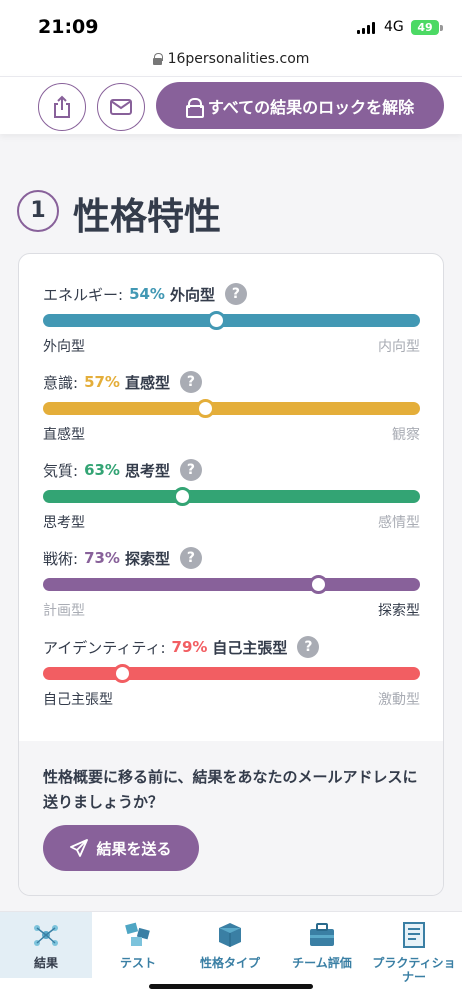 This screenshot has height=1000, width=462. Describe the element at coordinates (322, 963) in the screenshot. I see `nav-team-assessment-label: チーム評価` at that location.